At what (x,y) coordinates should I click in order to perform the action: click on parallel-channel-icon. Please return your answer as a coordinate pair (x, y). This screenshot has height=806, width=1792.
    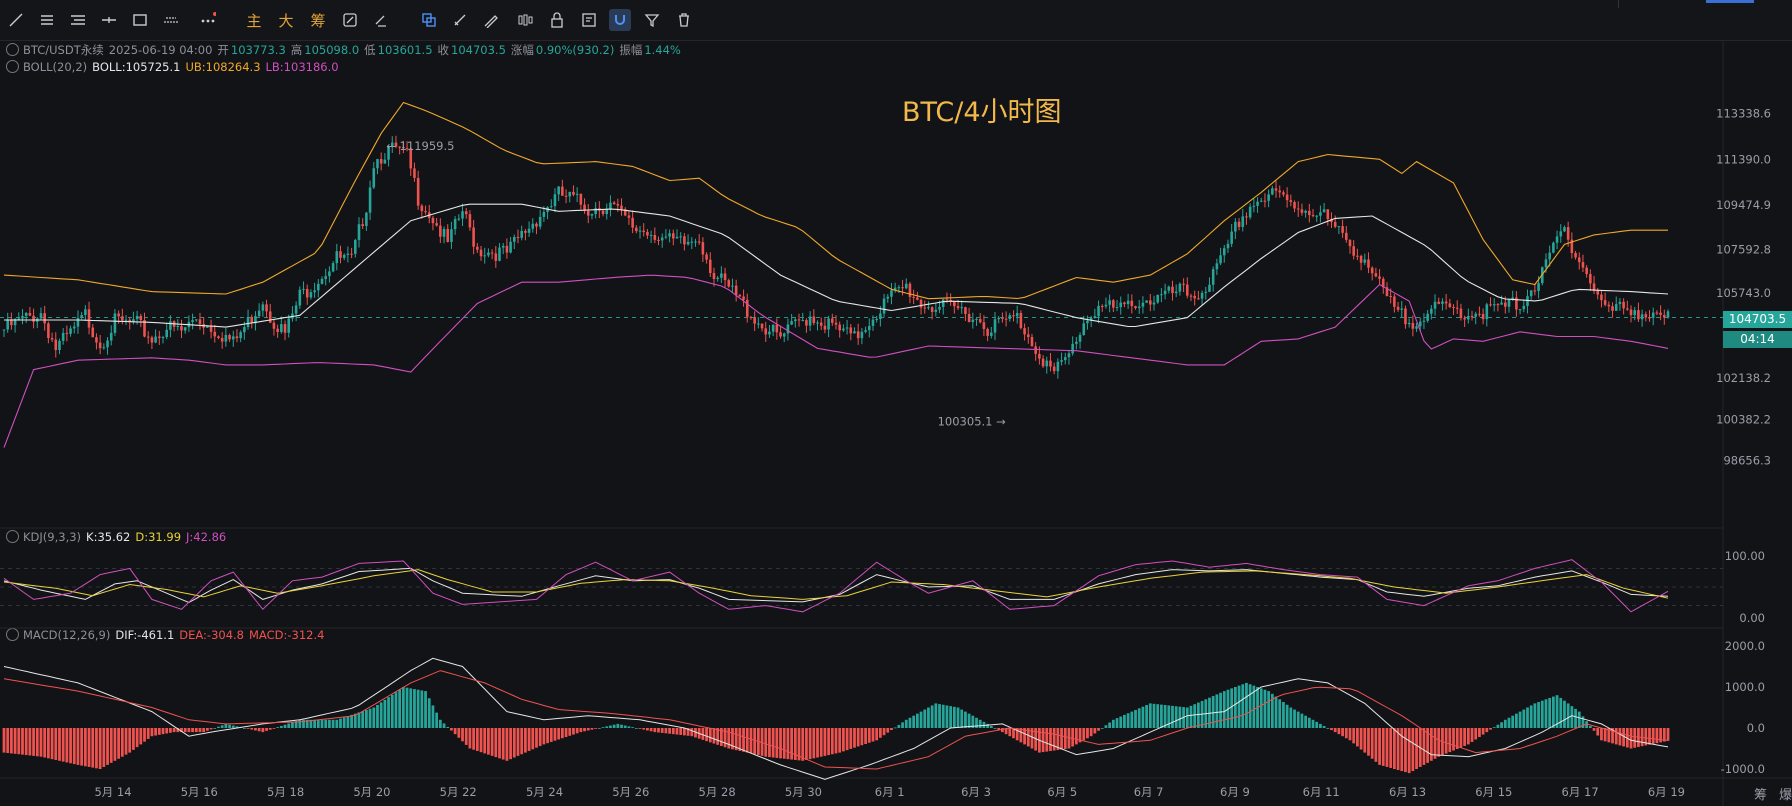
    Looking at the image, I should click on (78, 20).